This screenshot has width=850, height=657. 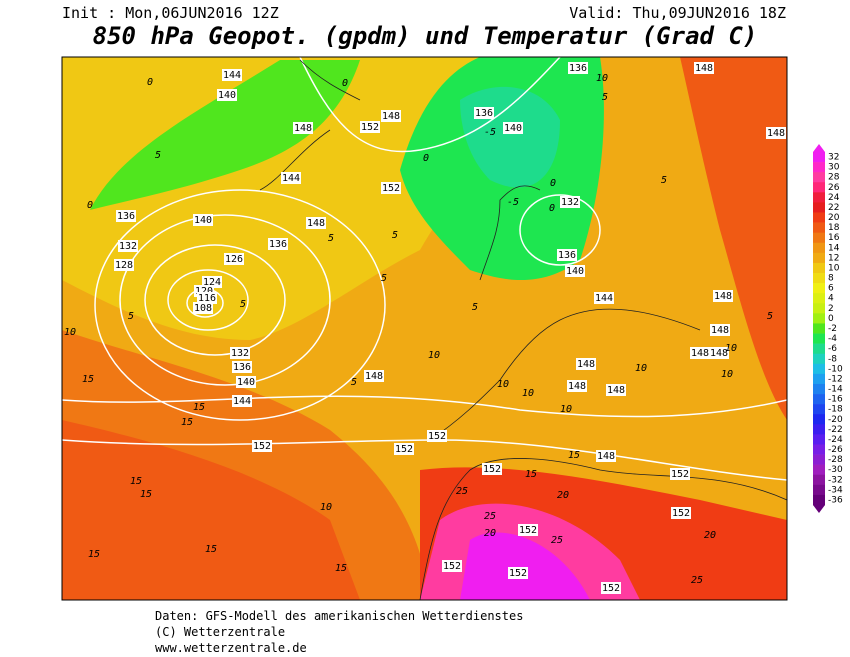 I want to click on geopotential-label: 126, so click(x=234, y=259).